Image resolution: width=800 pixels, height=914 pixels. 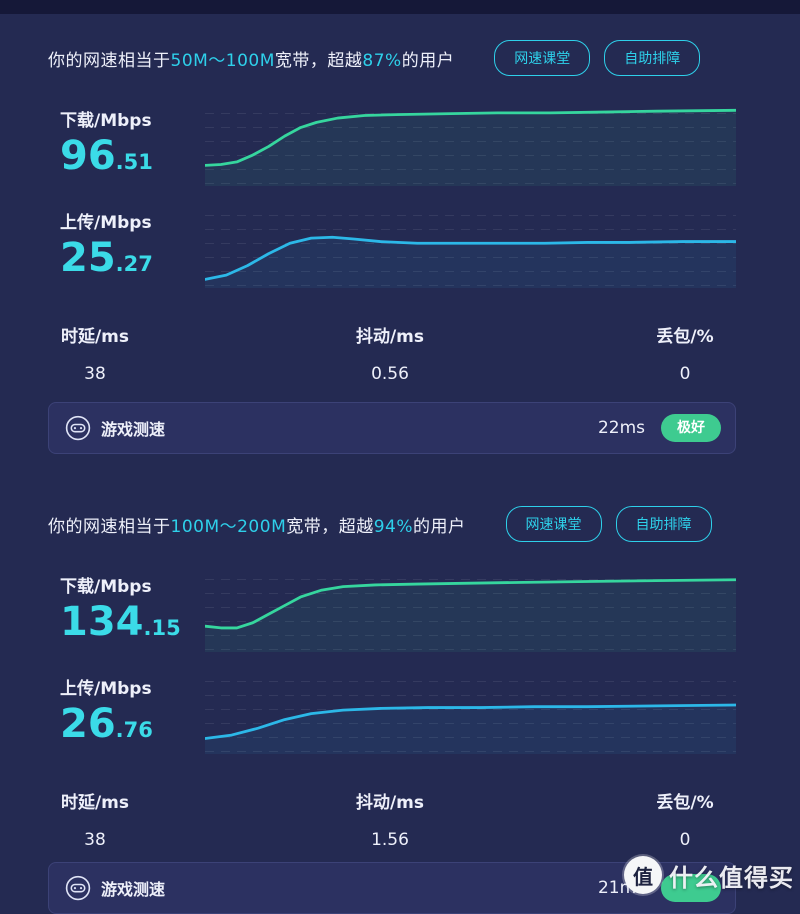 I want to click on game-ping-value: 21ms, so click(x=621, y=888).